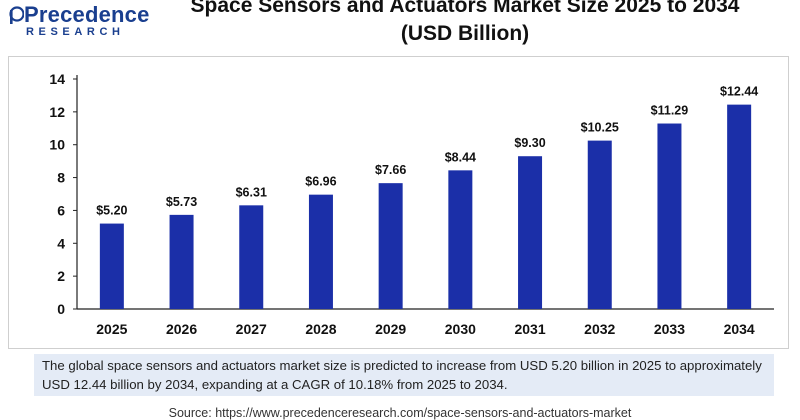 The height and width of the screenshot is (420, 800). I want to click on brand-logo: Precedence RESEARCH, so click(78, 22).